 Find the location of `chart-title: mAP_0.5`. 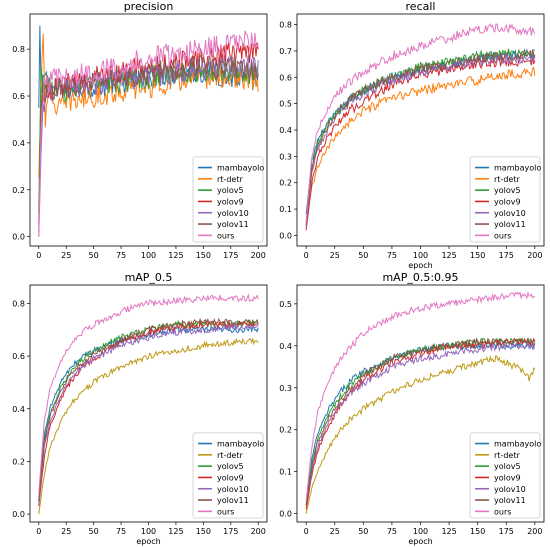

chart-title: mAP_0.5 is located at coordinates (149, 277).